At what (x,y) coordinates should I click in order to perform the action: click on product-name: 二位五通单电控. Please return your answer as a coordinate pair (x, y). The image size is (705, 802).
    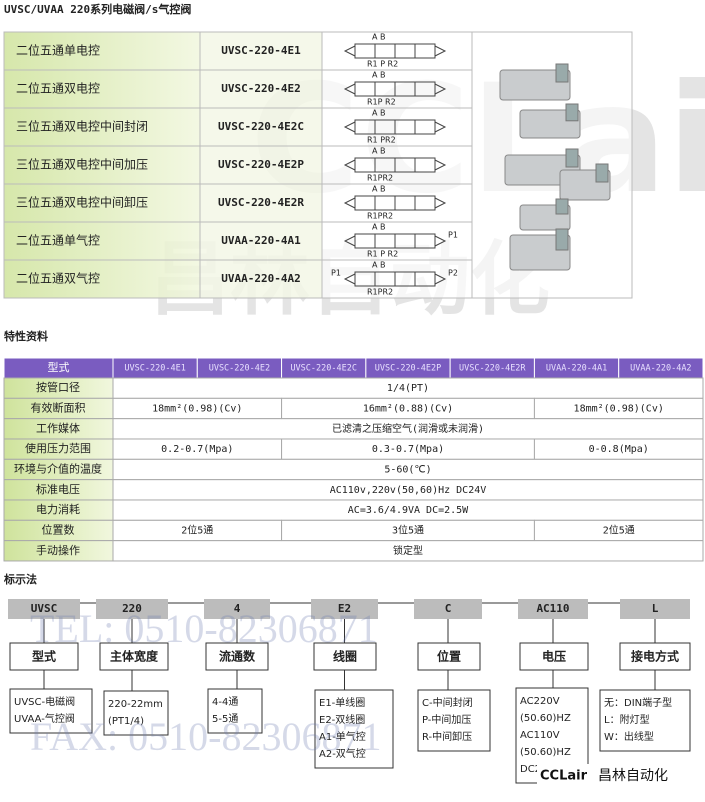
    Looking at the image, I should click on (58, 50).